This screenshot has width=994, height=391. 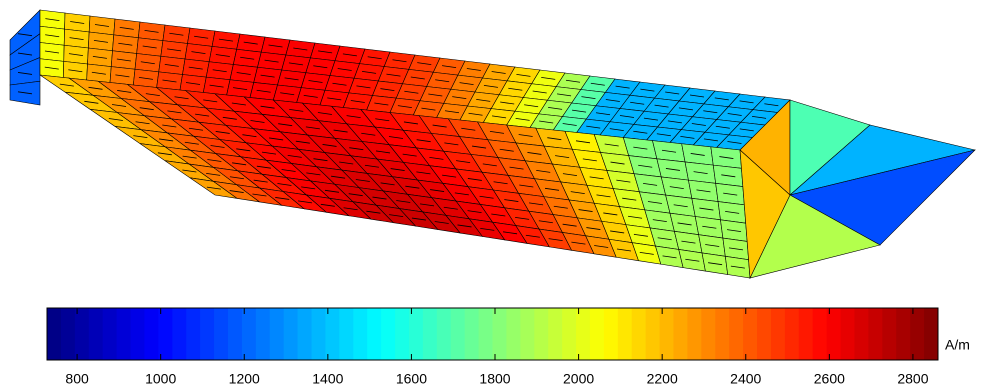 What do you see at coordinates (912, 379) in the screenshot?
I see `tick-label: 2800` at bounding box center [912, 379].